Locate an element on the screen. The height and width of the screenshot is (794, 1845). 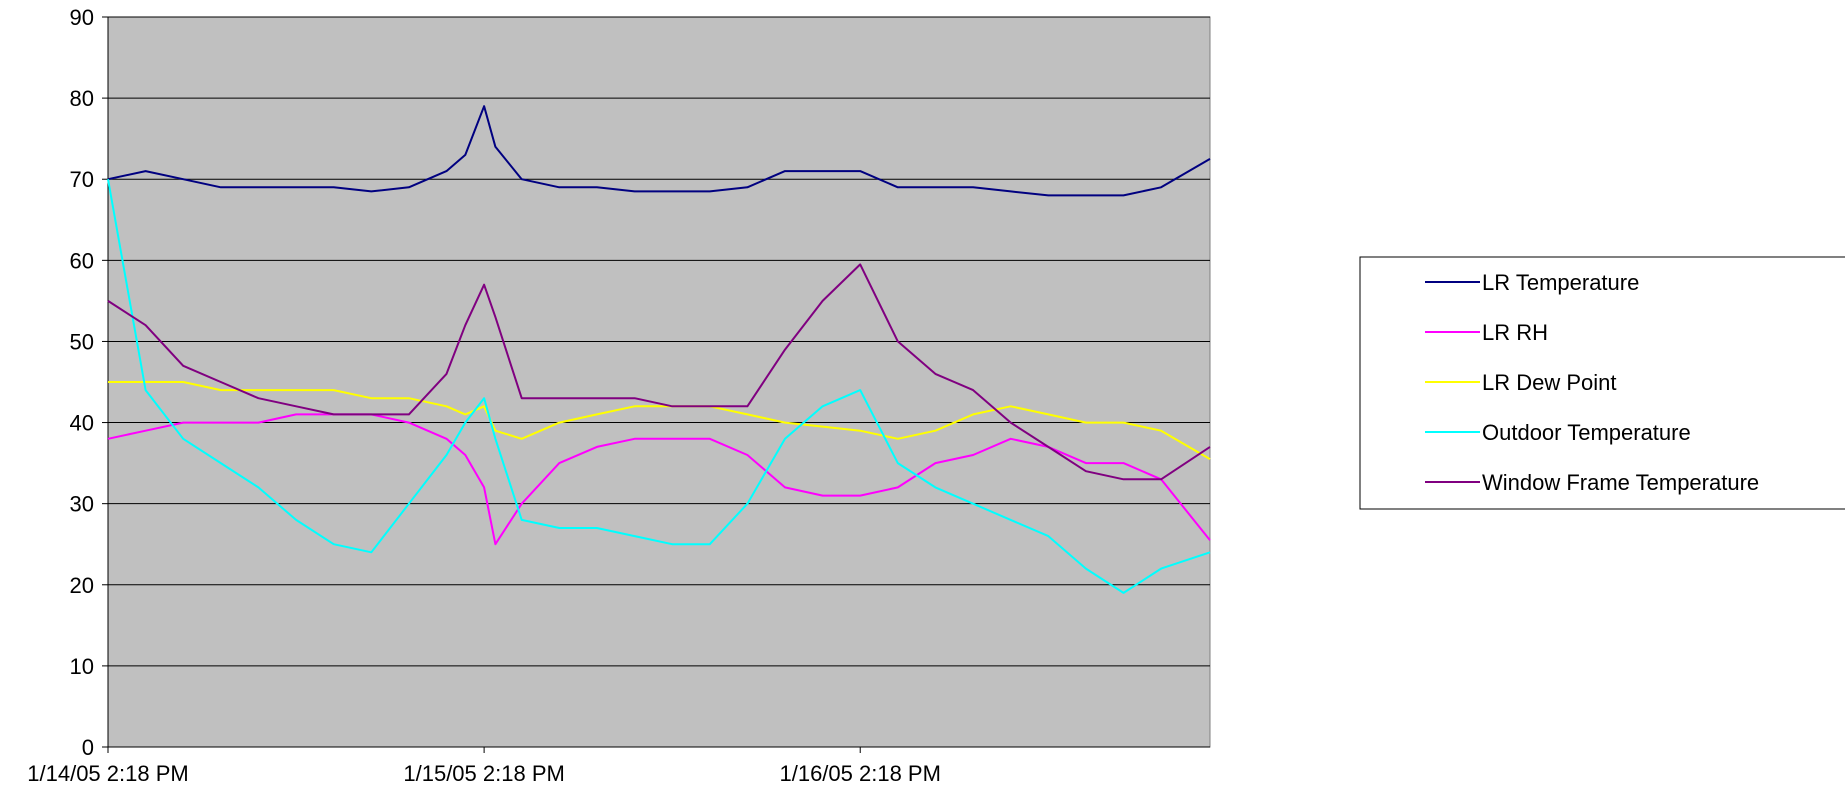
y-tick-label: 10 is located at coordinates (82, 666).